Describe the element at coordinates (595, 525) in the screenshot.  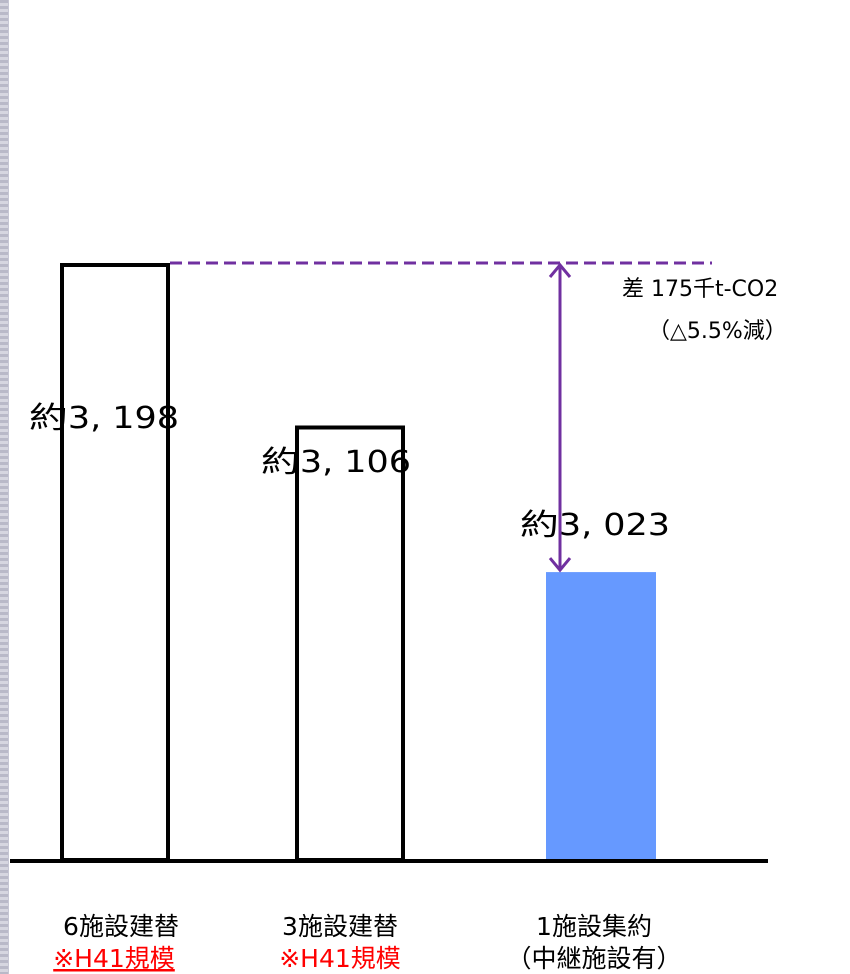
I see `bar-value-label: 約3, 023` at that location.